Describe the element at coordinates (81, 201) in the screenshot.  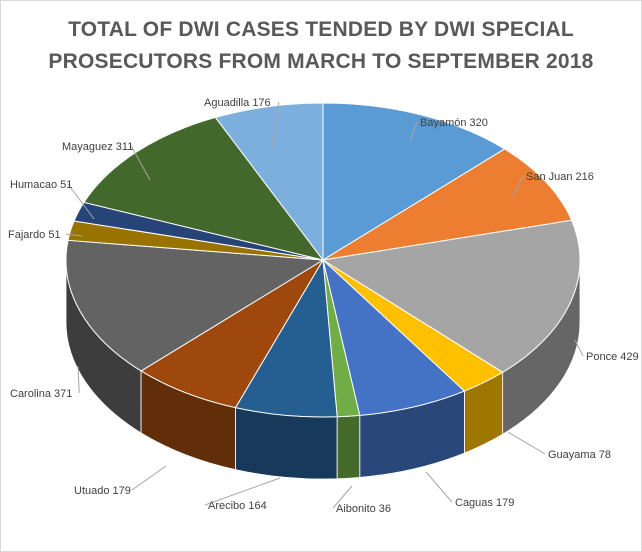
I see `leader-line-humacao` at that location.